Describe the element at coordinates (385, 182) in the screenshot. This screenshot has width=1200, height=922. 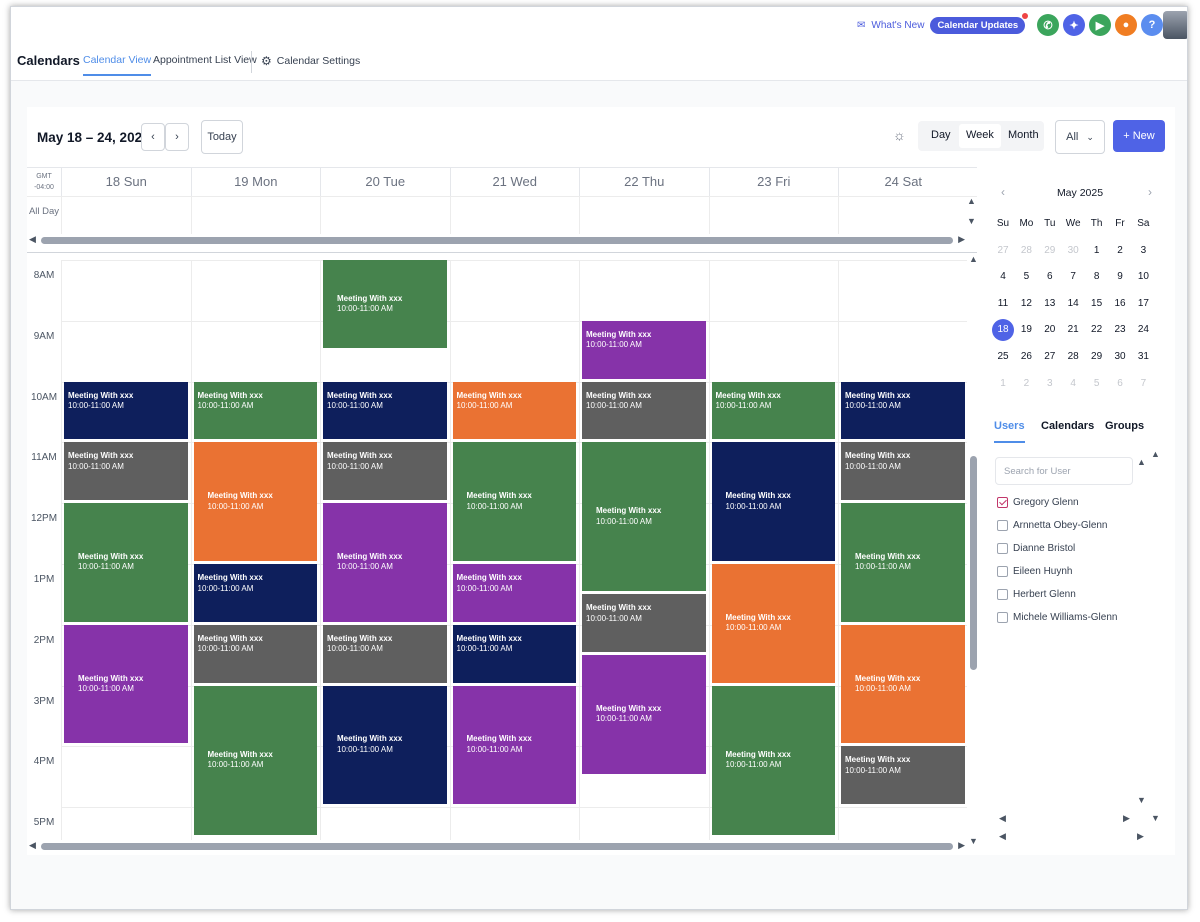
I see `day-header: 20 Tue` at that location.